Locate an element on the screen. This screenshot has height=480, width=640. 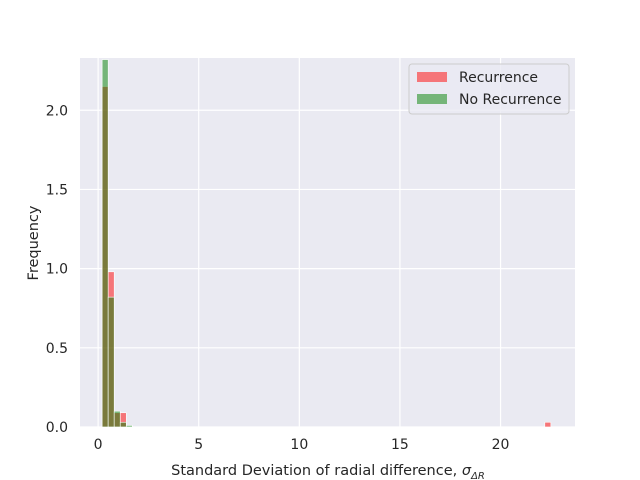
bar-recurrence is located at coordinates (548, 424).